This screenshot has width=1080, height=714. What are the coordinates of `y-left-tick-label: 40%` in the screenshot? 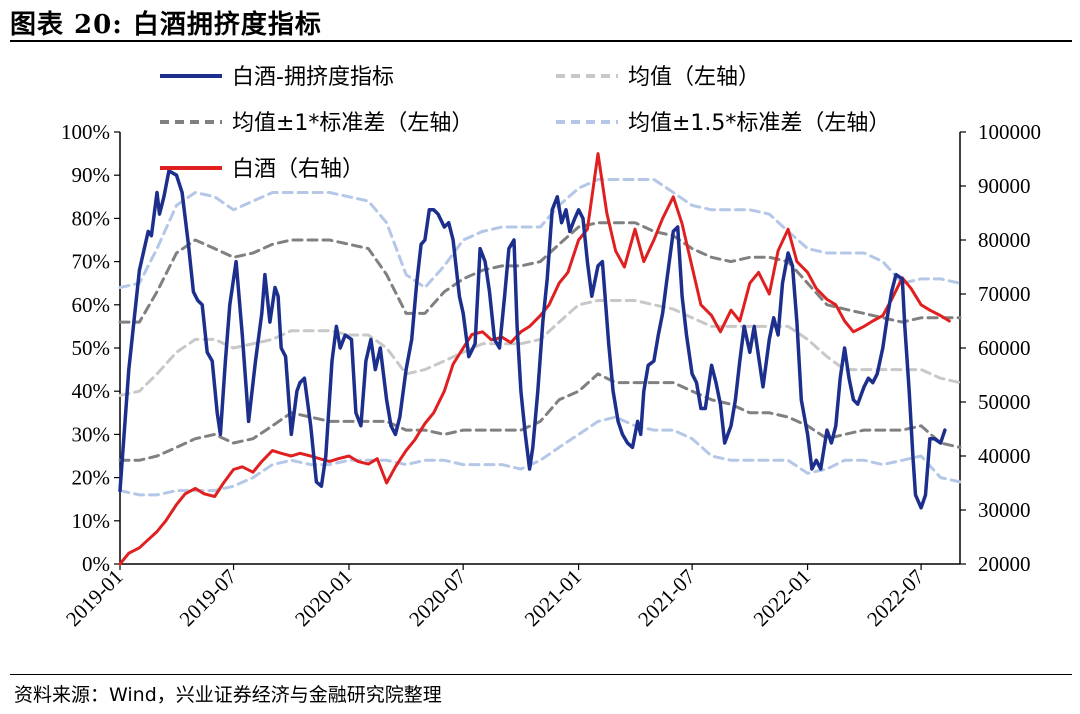 It's located at (91, 391).